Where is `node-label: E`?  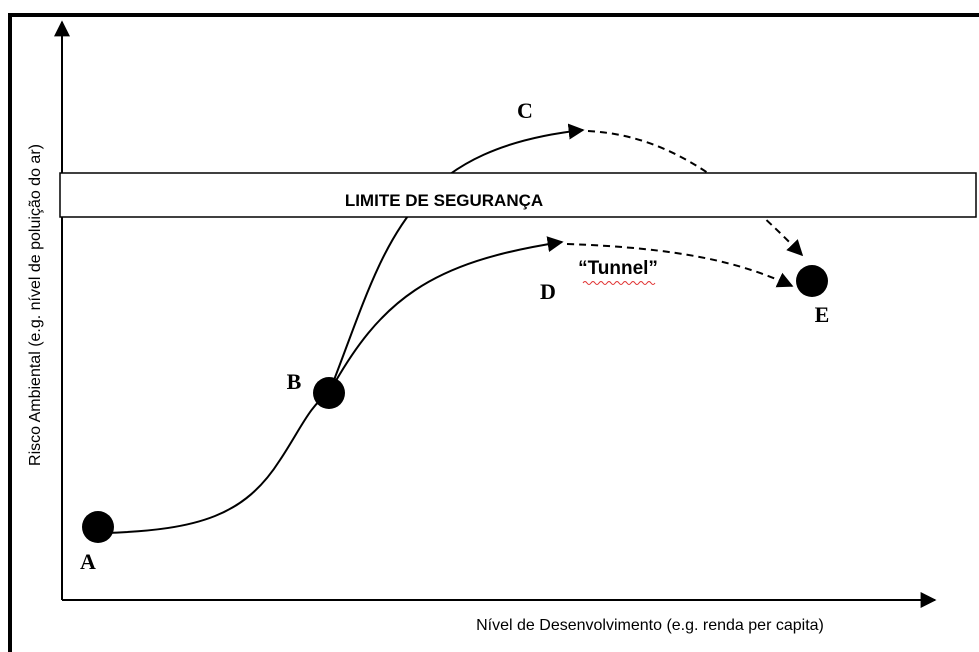
node-label: E is located at coordinates (822, 314).